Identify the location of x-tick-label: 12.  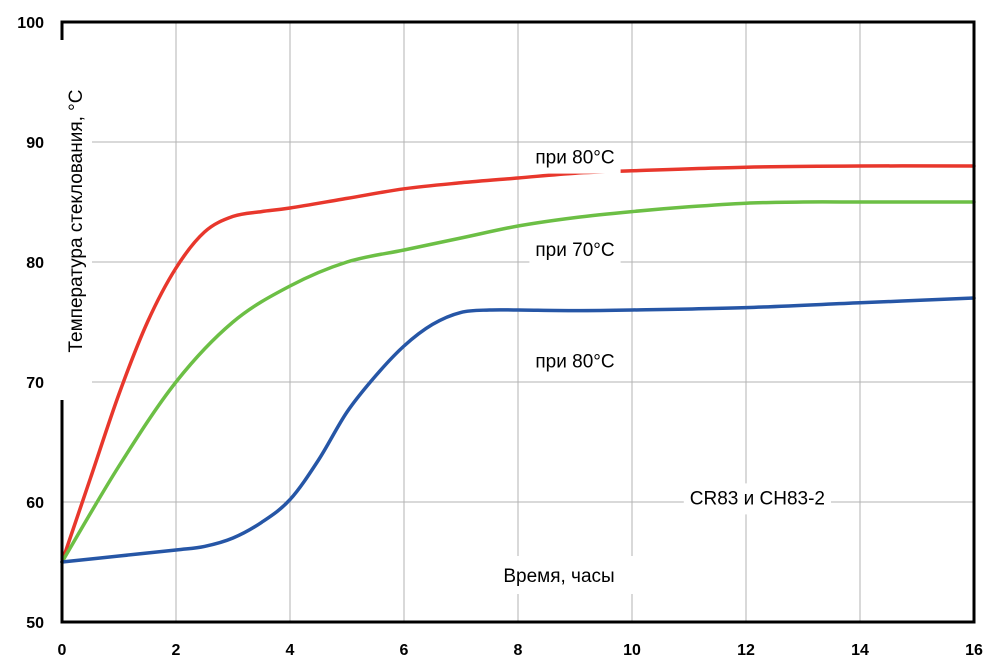
(746, 650).